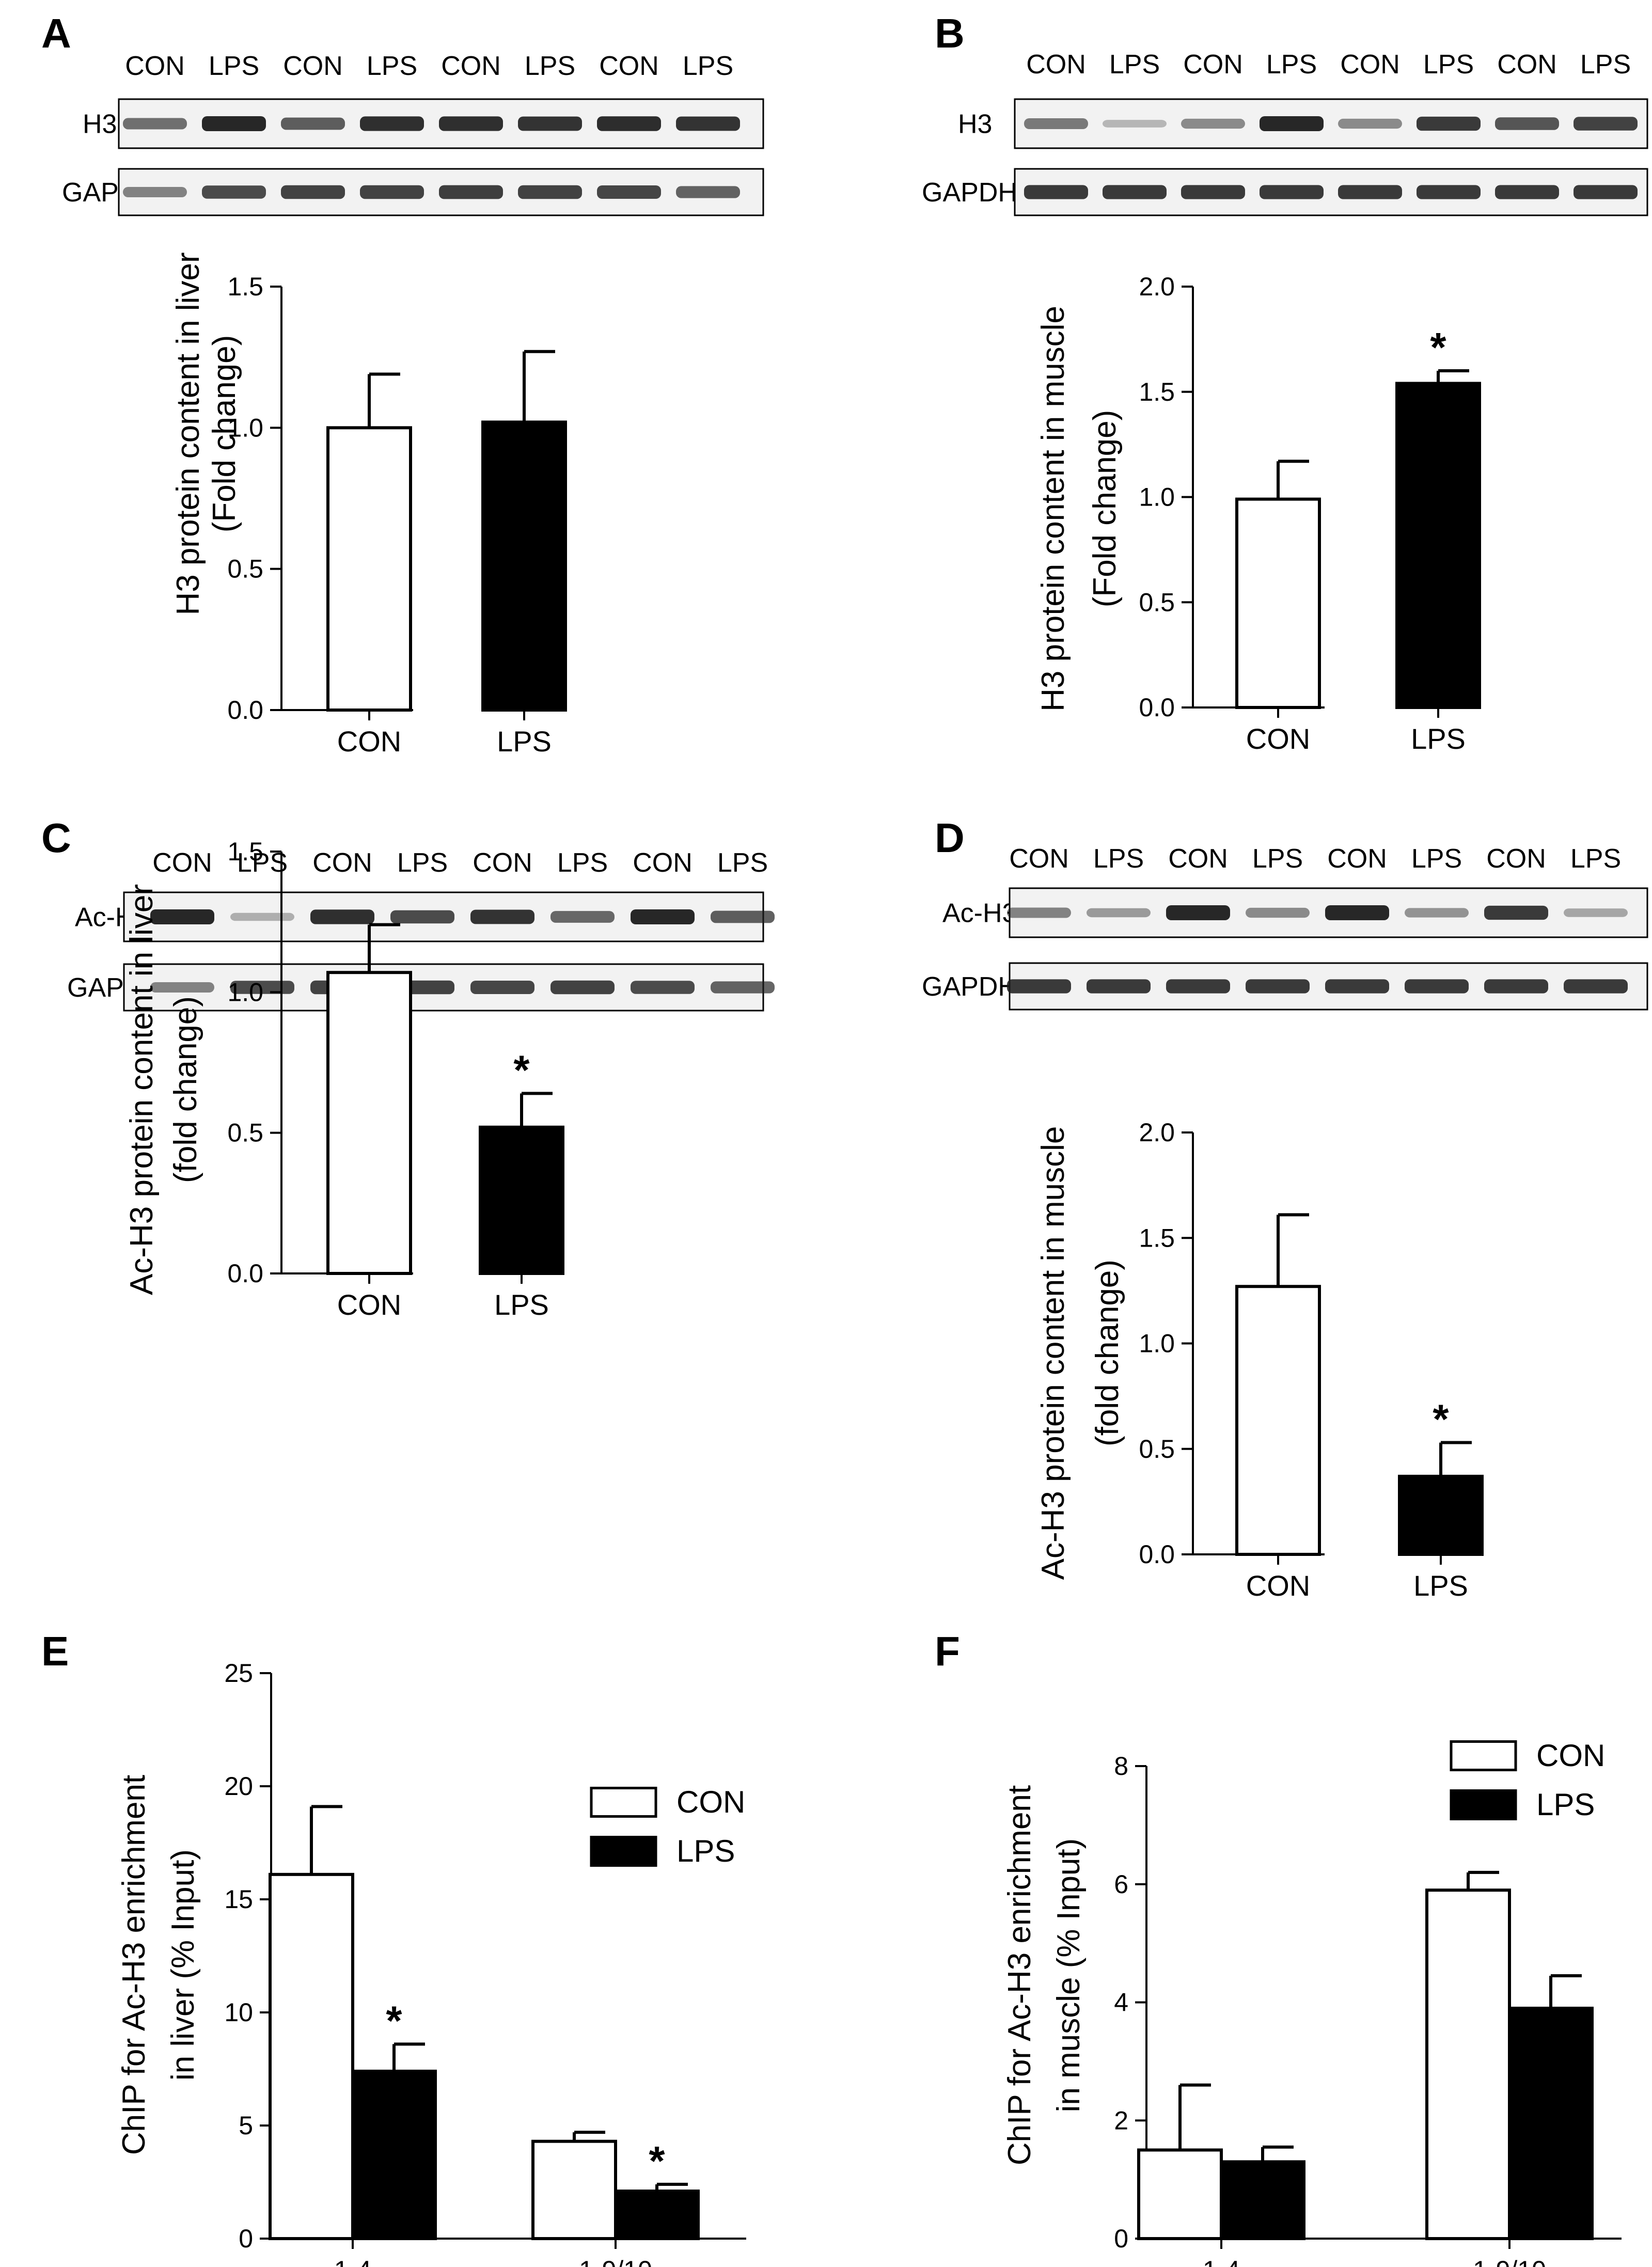 Image resolution: width=1652 pixels, height=2267 pixels. I want to click on y-tick-label: 10, so click(238, 2013).